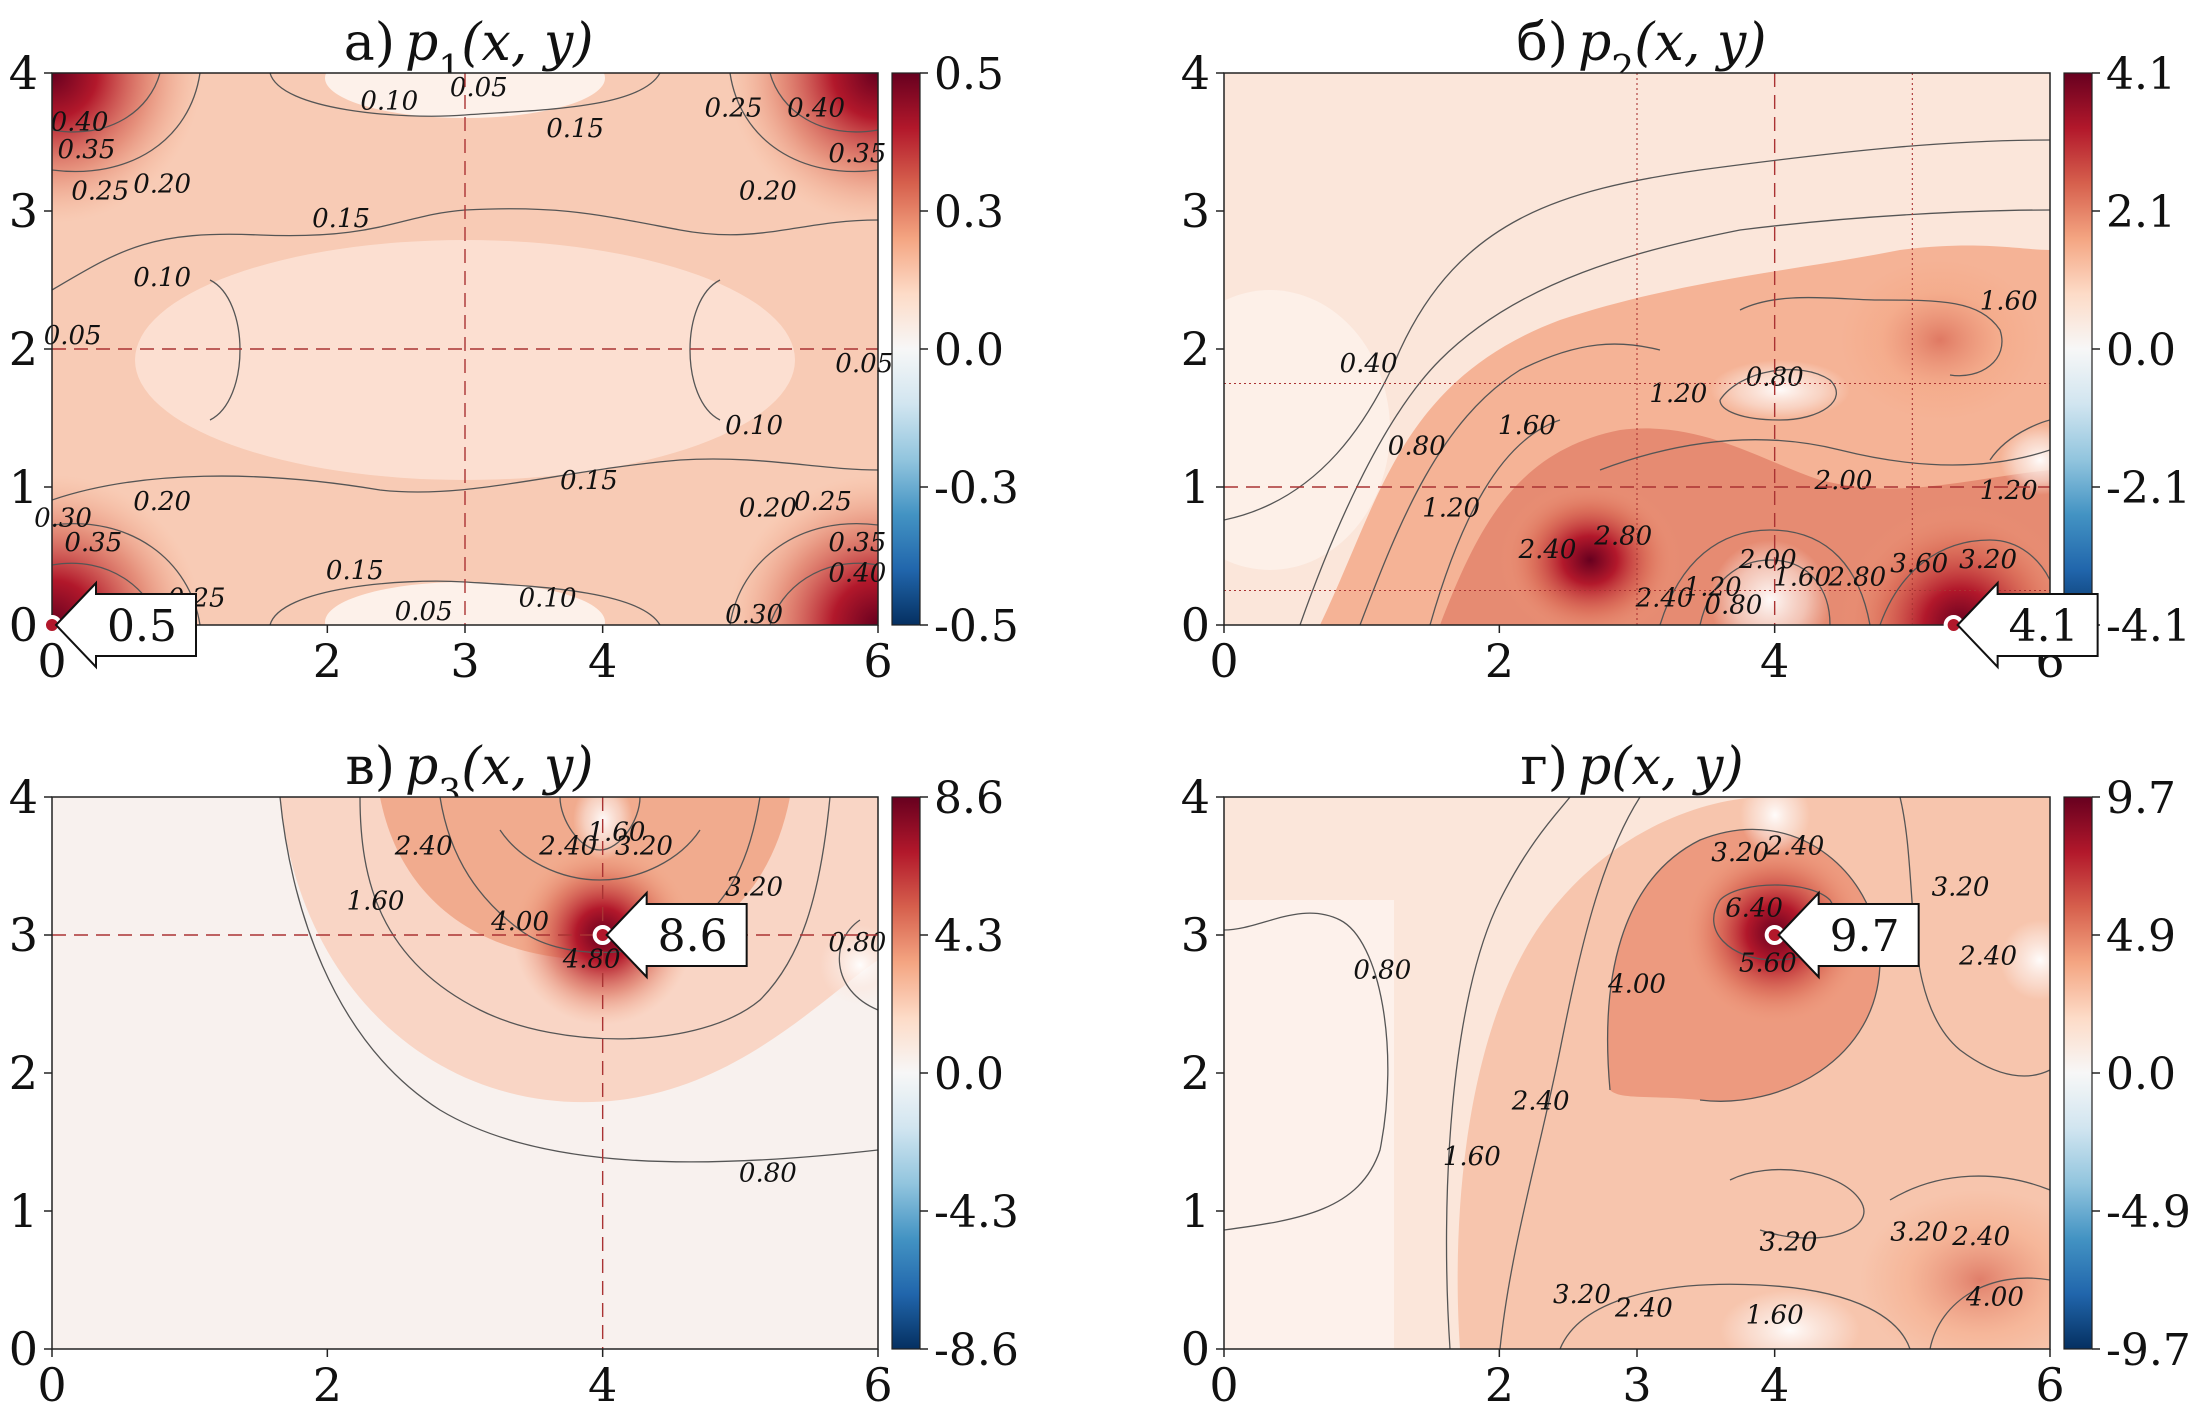  Describe the element at coordinates (1672, 51) in the screenshot. I see `panel-title: p2(x, y)` at that location.